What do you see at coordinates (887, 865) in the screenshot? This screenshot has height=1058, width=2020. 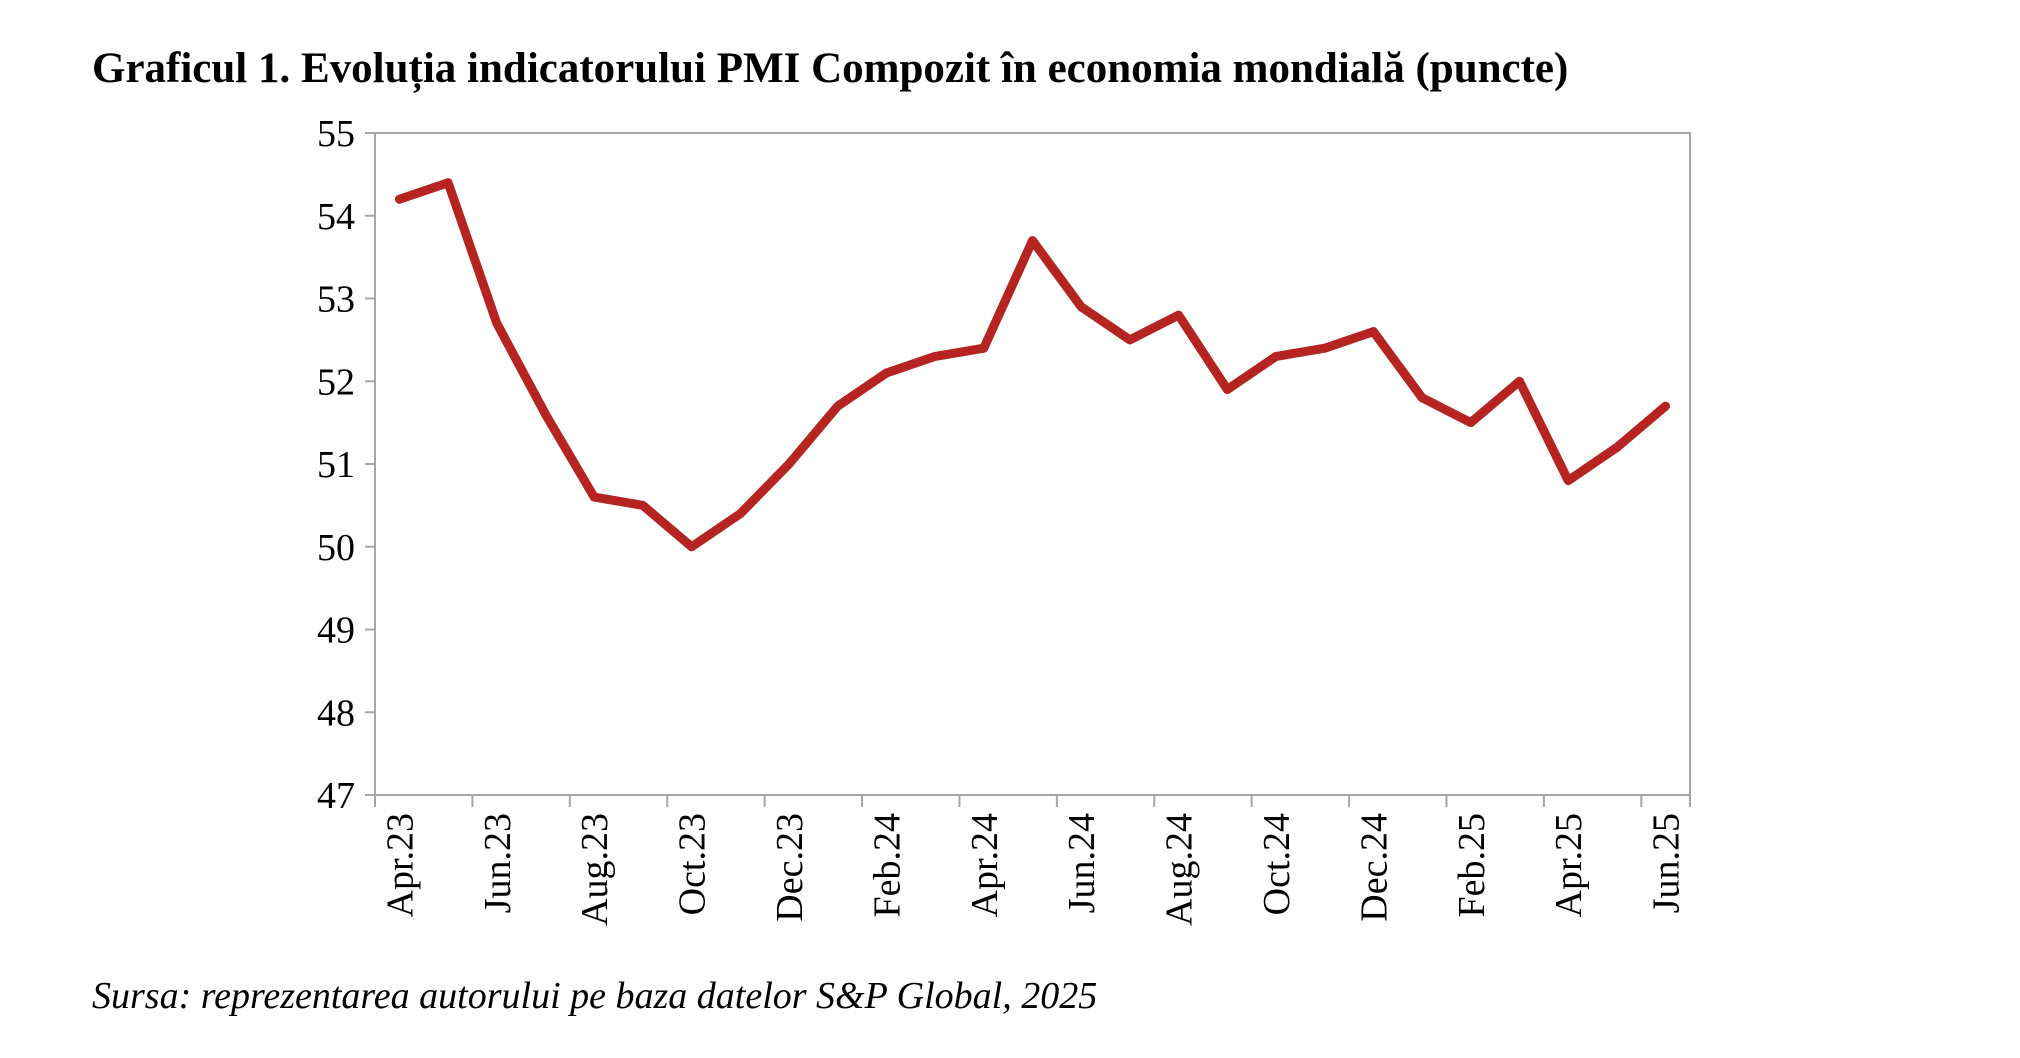 I see `x-tick-label: Feb.24` at bounding box center [887, 865].